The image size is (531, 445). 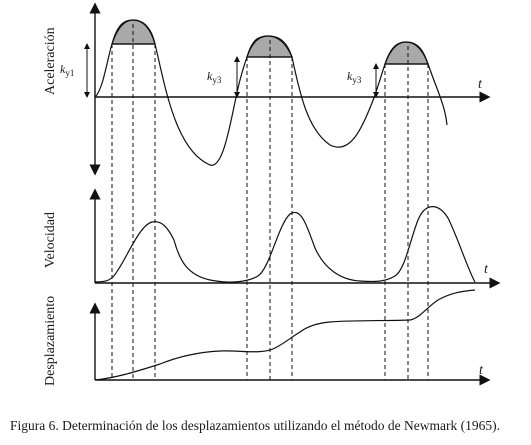 What do you see at coordinates (486, 269) in the screenshot?
I see `velocity-t-label: t` at bounding box center [486, 269].